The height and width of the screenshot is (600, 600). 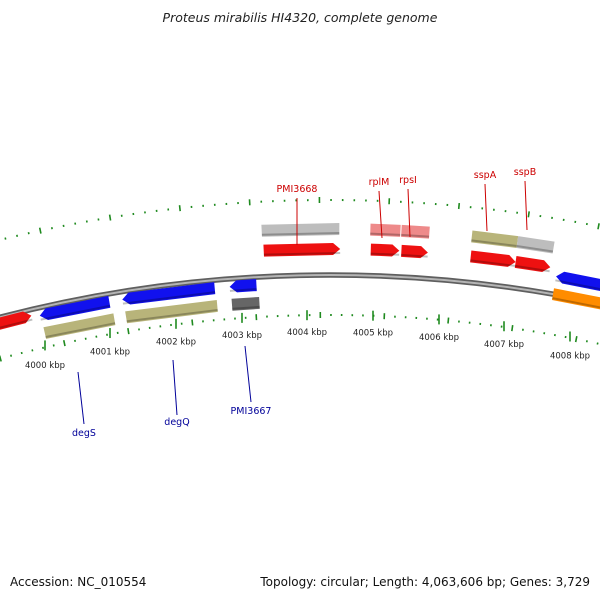 I want to click on cds-pmi3668, so click(x=302, y=250).